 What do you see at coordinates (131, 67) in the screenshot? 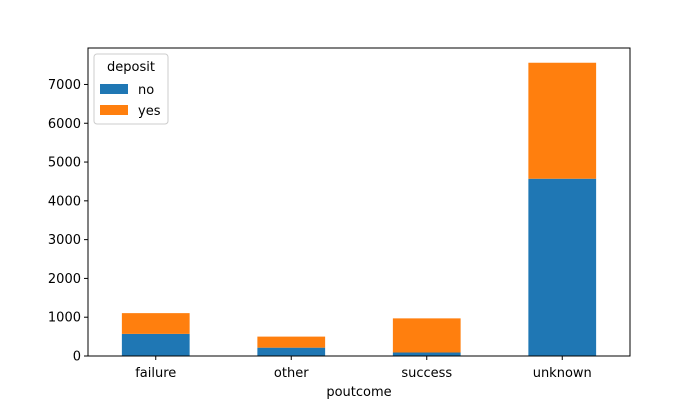
I see `legend-title: deposit` at bounding box center [131, 67].